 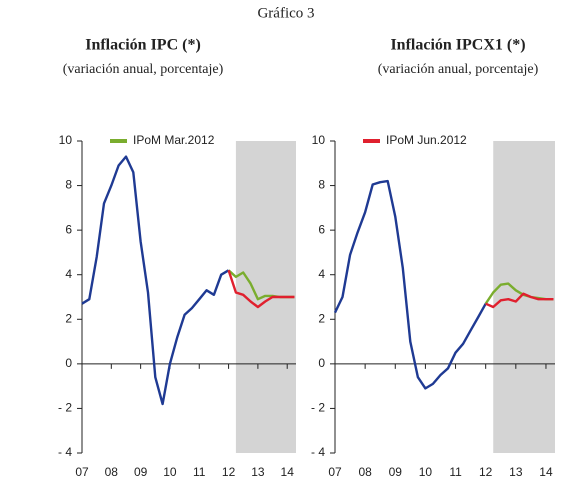 I want to click on projection-shade, so click(x=524, y=297).